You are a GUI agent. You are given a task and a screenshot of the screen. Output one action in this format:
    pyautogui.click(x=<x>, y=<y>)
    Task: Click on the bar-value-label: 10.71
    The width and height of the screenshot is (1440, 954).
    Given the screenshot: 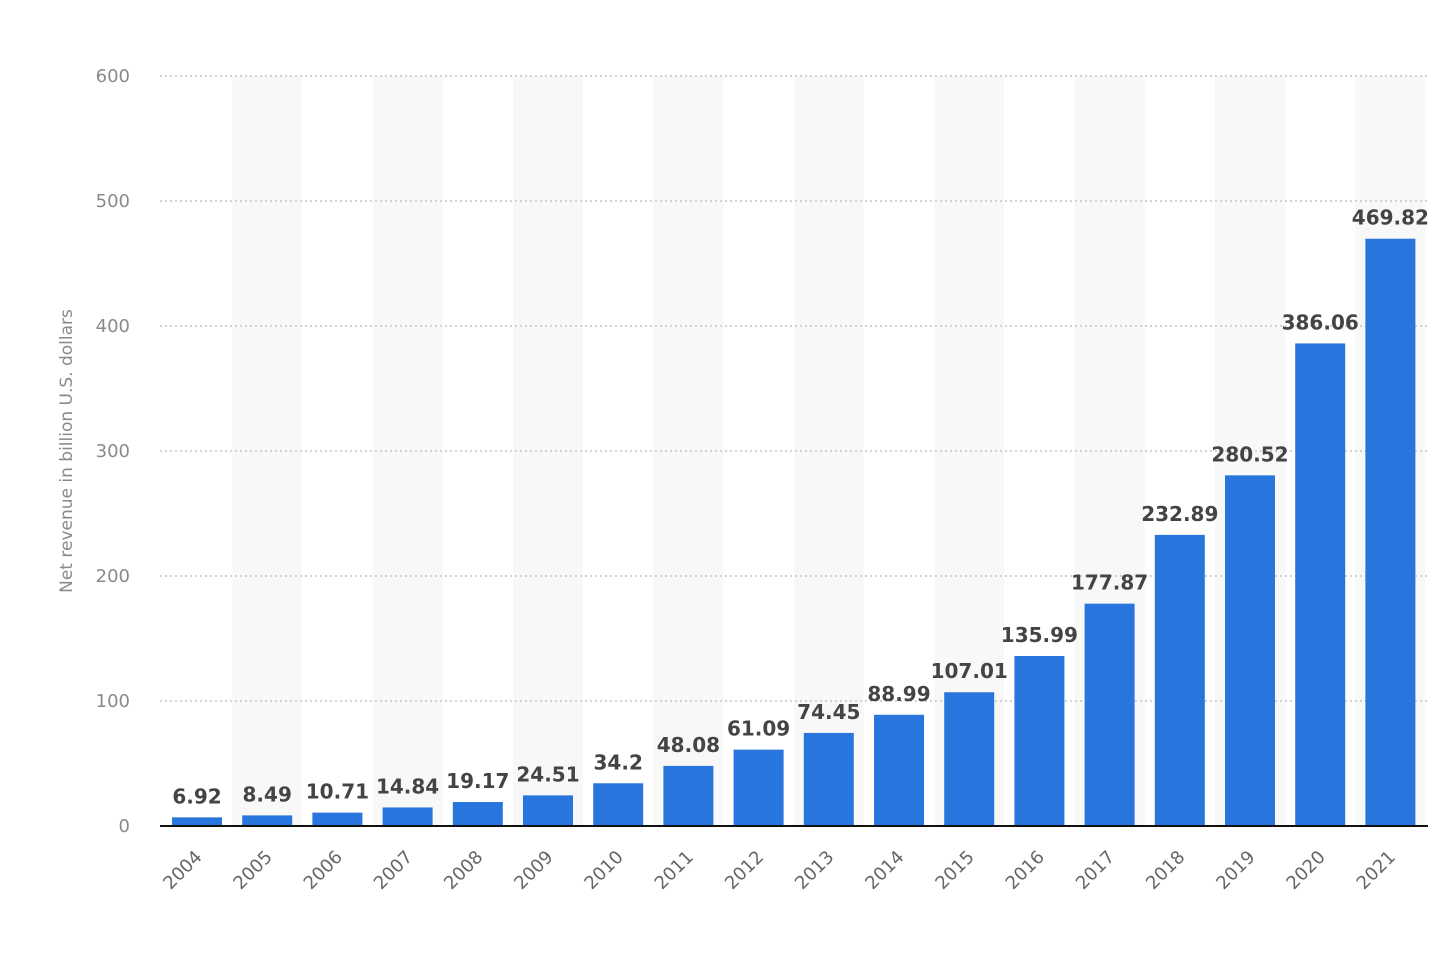 What is the action you would take?
    pyautogui.click(x=337, y=792)
    